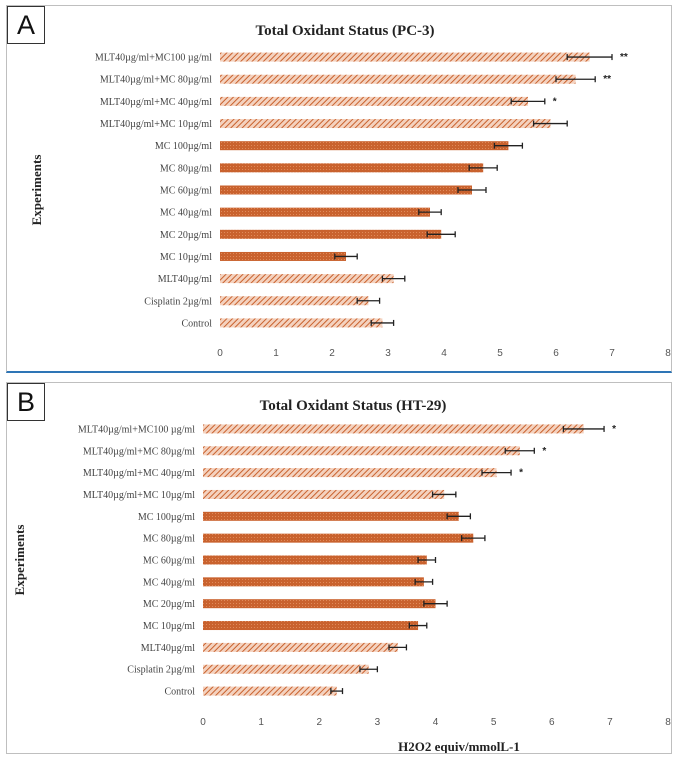  I want to click on panel-label-b: B, so click(26, 402).